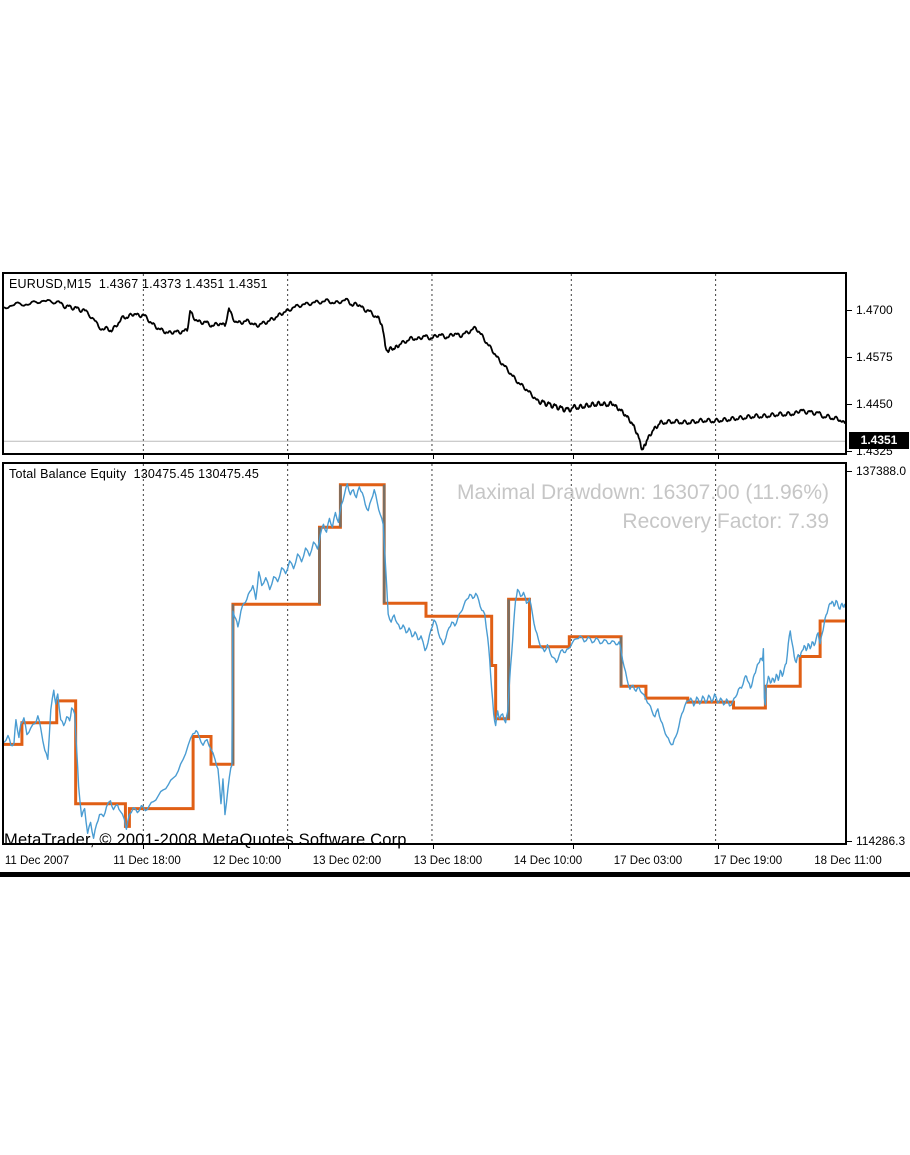 This screenshot has width=910, height=1155. What do you see at coordinates (548, 861) in the screenshot?
I see `x-axis-label: 14 Dec 10:00` at bounding box center [548, 861].